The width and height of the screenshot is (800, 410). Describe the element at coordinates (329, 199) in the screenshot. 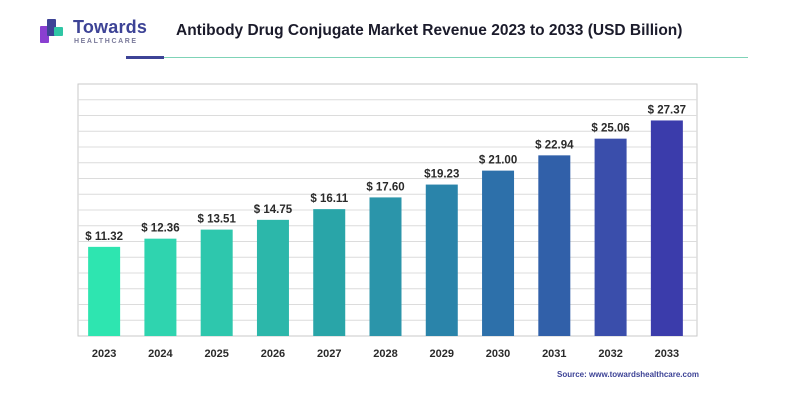

I see `value-label-2027: $ 16.11` at that location.